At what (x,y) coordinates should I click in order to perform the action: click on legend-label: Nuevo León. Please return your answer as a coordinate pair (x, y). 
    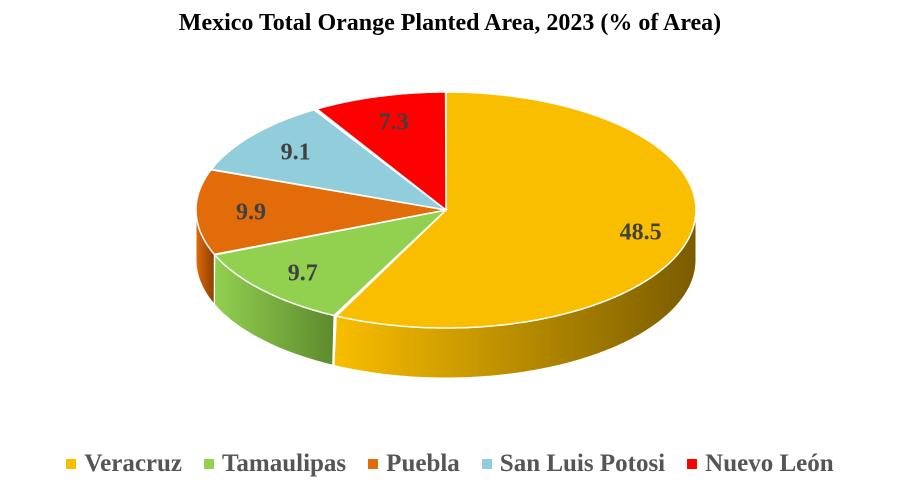
    Looking at the image, I should click on (769, 463).